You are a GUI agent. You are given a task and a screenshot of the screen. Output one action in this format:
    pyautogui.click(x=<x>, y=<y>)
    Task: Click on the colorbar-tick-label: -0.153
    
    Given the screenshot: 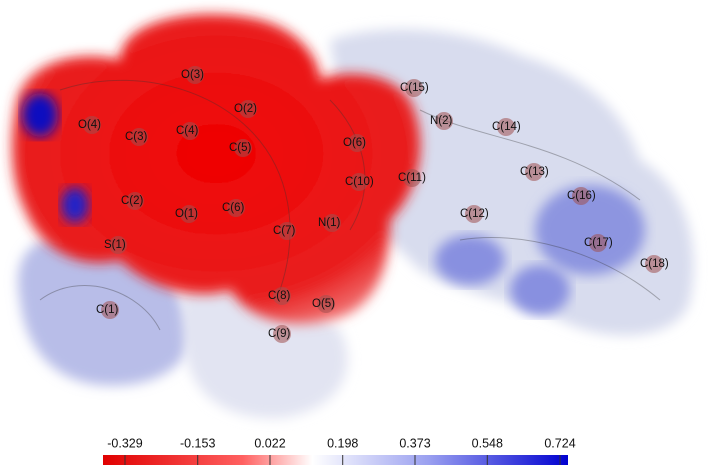 What is the action you would take?
    pyautogui.click(x=197, y=443)
    